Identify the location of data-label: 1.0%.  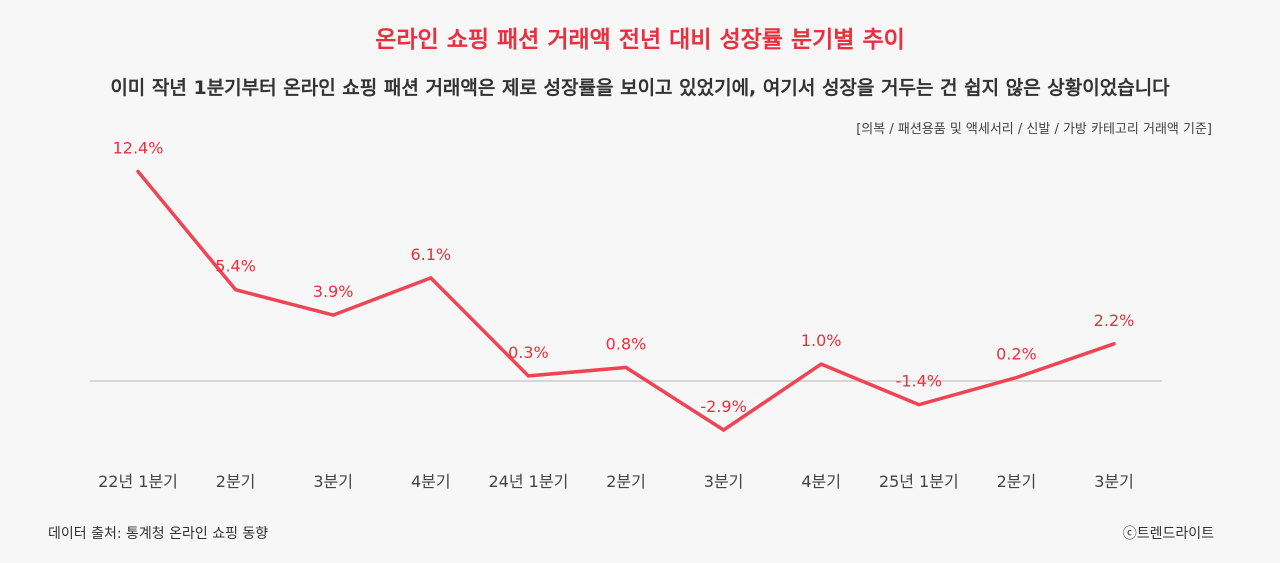
(821, 340).